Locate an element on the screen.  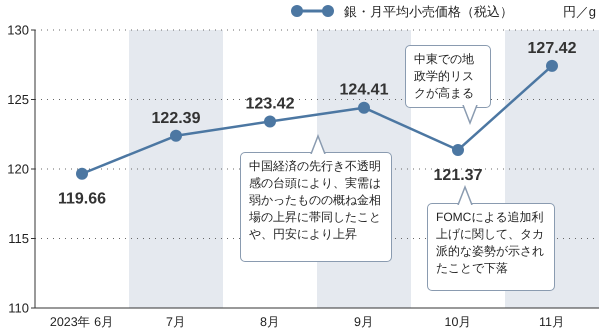
x-tick-label: 8月 is located at coordinates (270, 322).